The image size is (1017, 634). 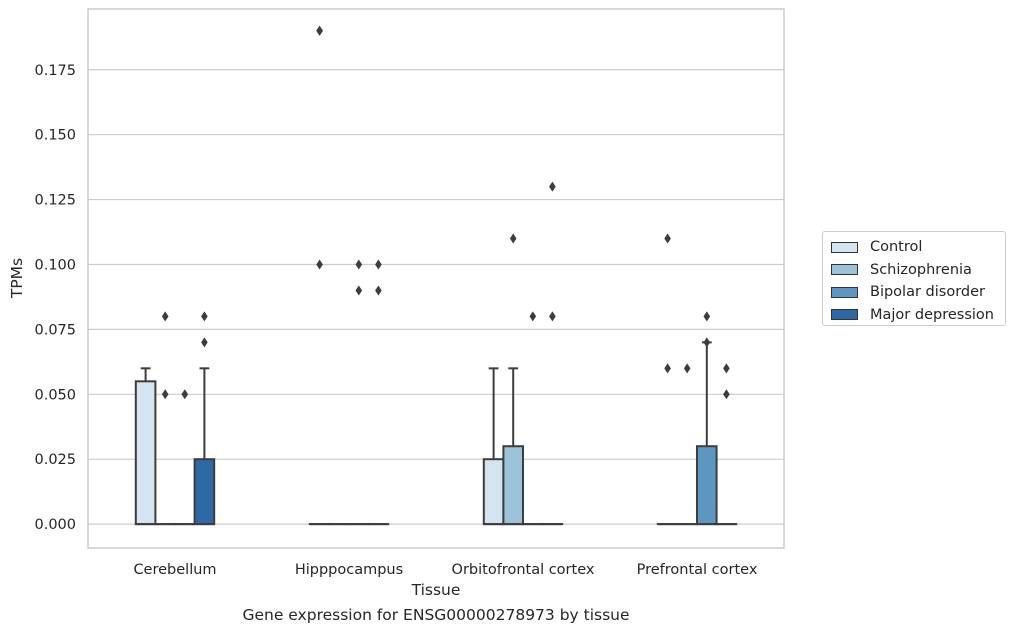 What do you see at coordinates (349, 570) in the screenshot?
I see `x-tick-label: Hipppocampus` at bounding box center [349, 570].